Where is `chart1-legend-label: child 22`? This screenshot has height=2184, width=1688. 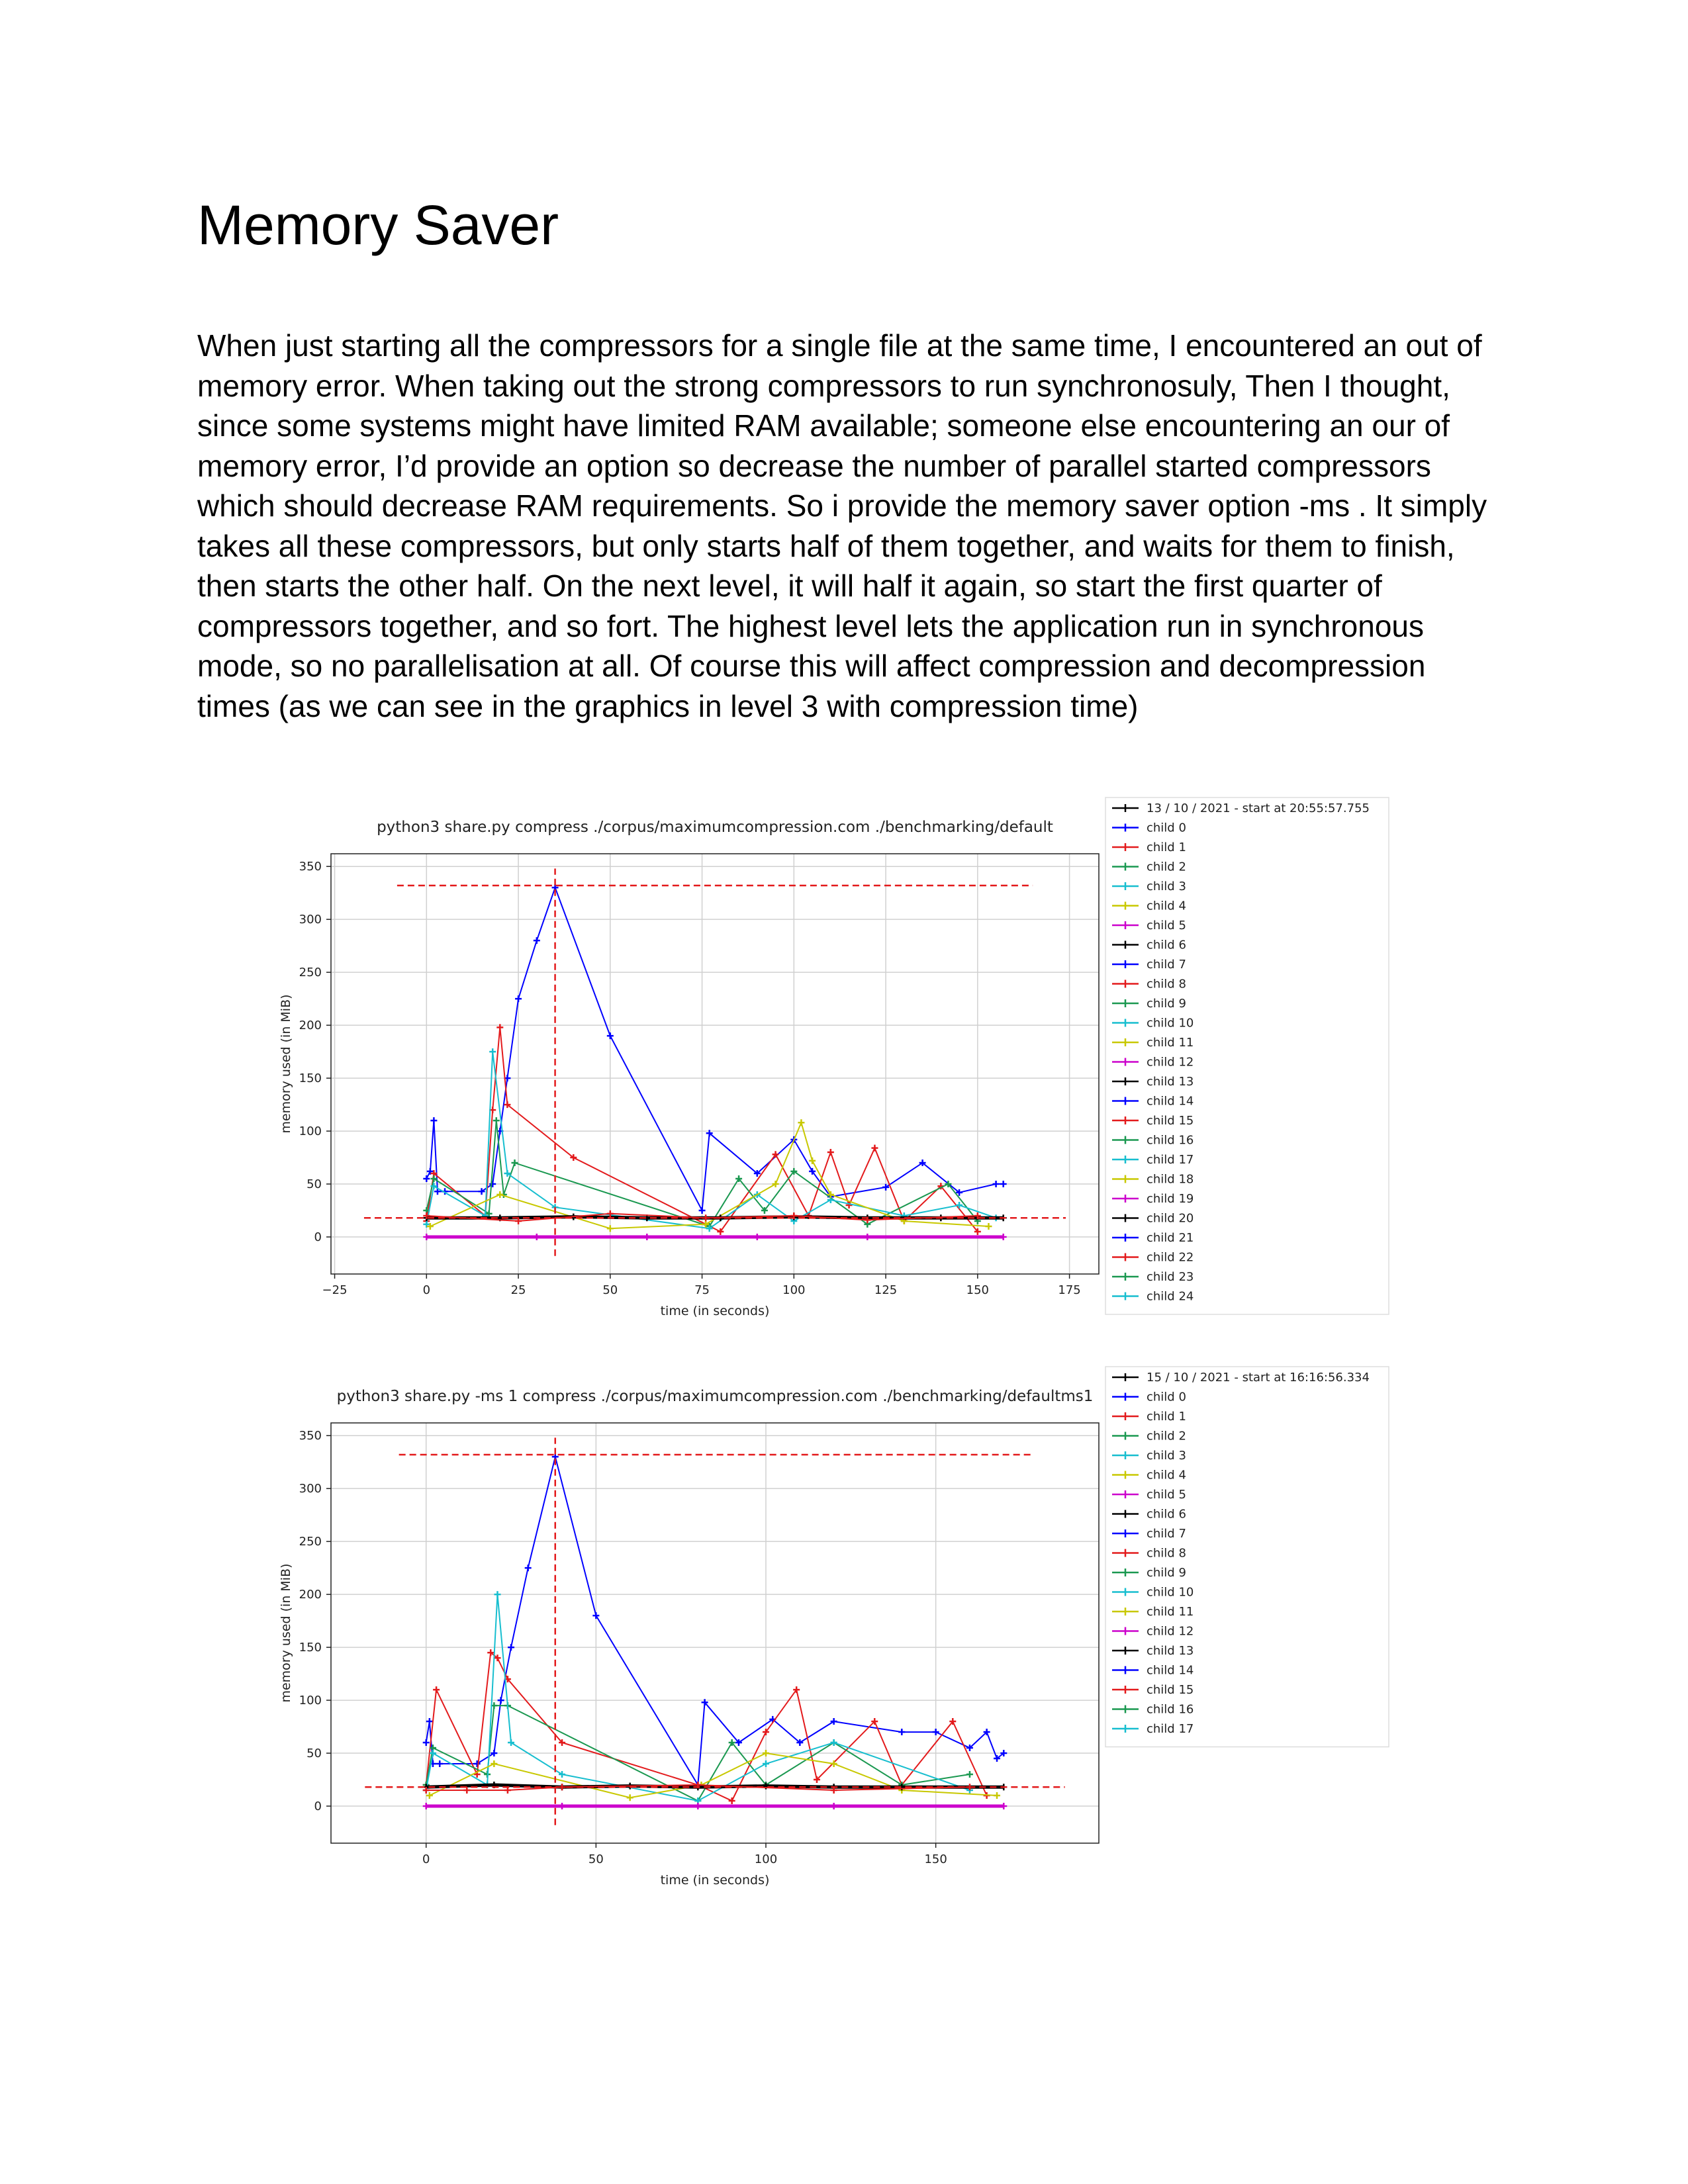
chart1-legend-label: child 22 is located at coordinates (1170, 1258).